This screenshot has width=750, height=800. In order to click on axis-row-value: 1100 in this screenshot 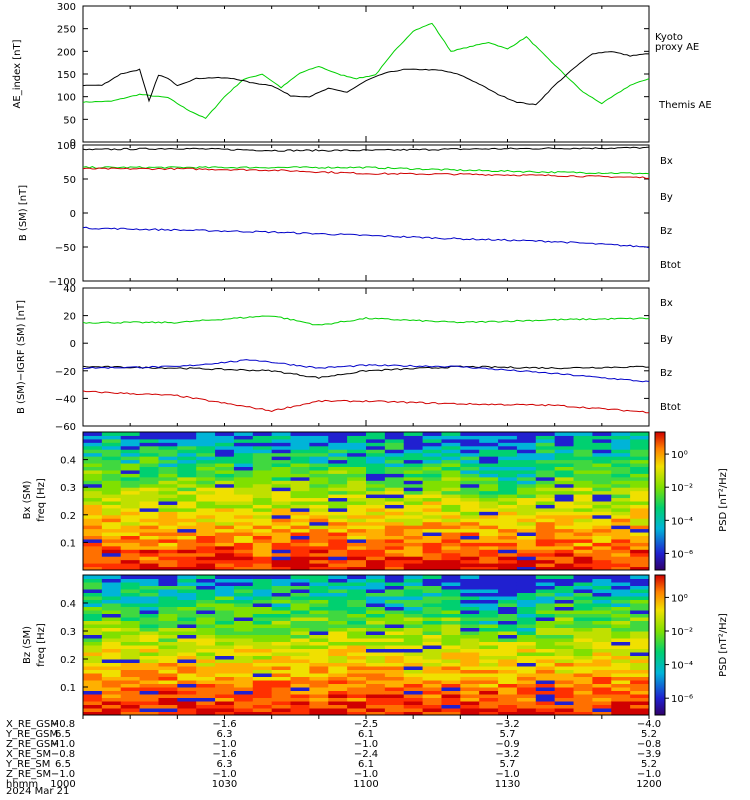, I will do `click(365, 784)`.